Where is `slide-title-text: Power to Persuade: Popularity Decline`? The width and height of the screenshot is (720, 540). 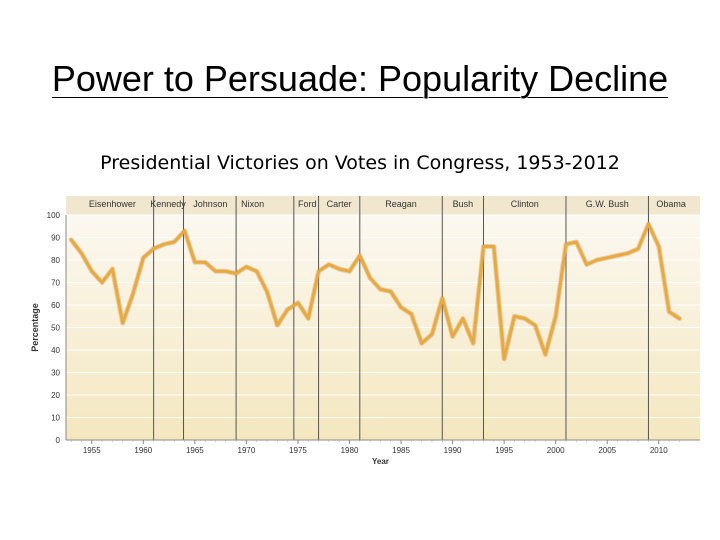
slide-title-text: Power to Persuade: Popularity Decline is located at coordinates (360, 78).